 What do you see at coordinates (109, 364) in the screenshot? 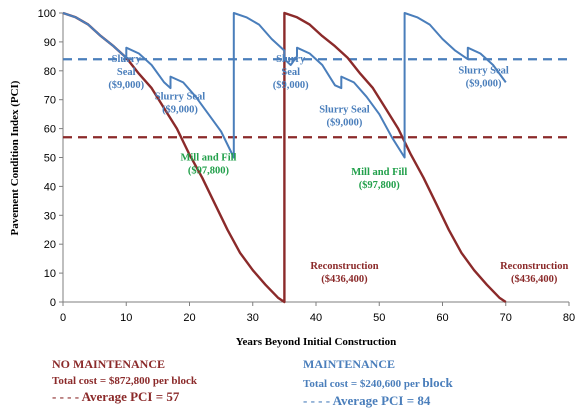
I see `legend-no-maintenance-title: NO MAINTENANCE` at bounding box center [109, 364].